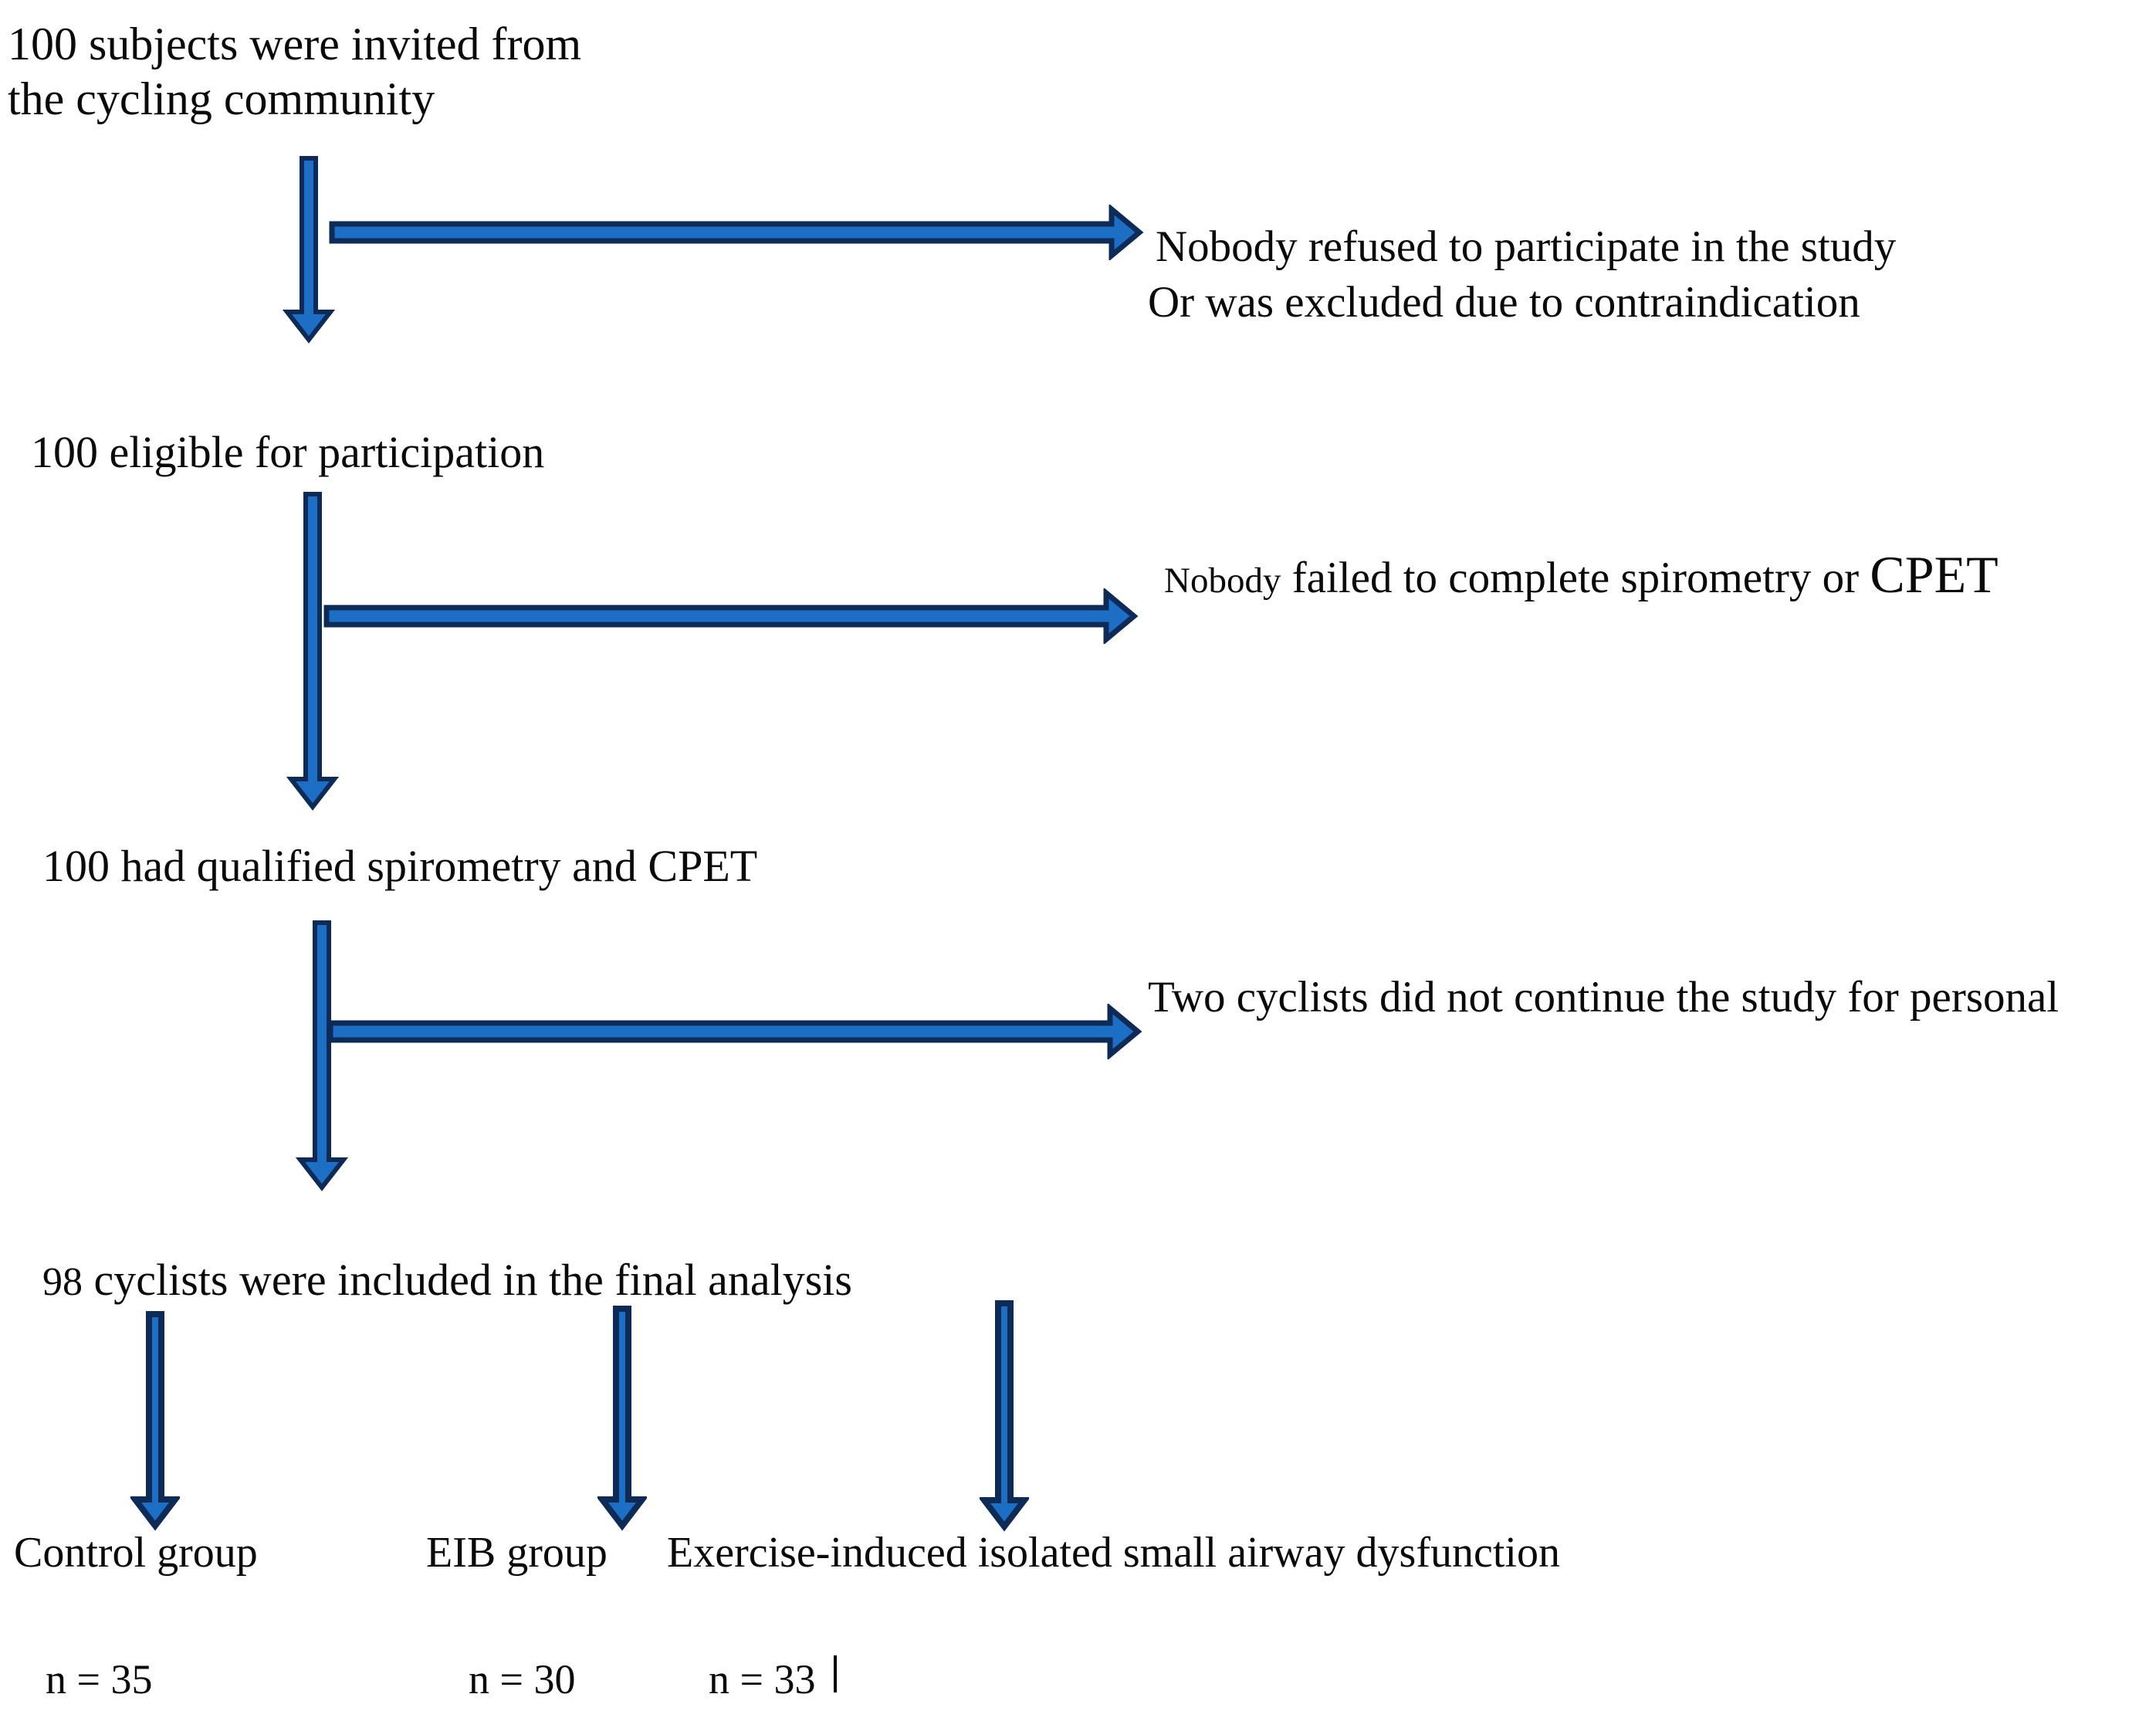 This screenshot has height=1711, width=2156. I want to click on exclusion-spirometry-prefix: Nobody, so click(1222, 581).